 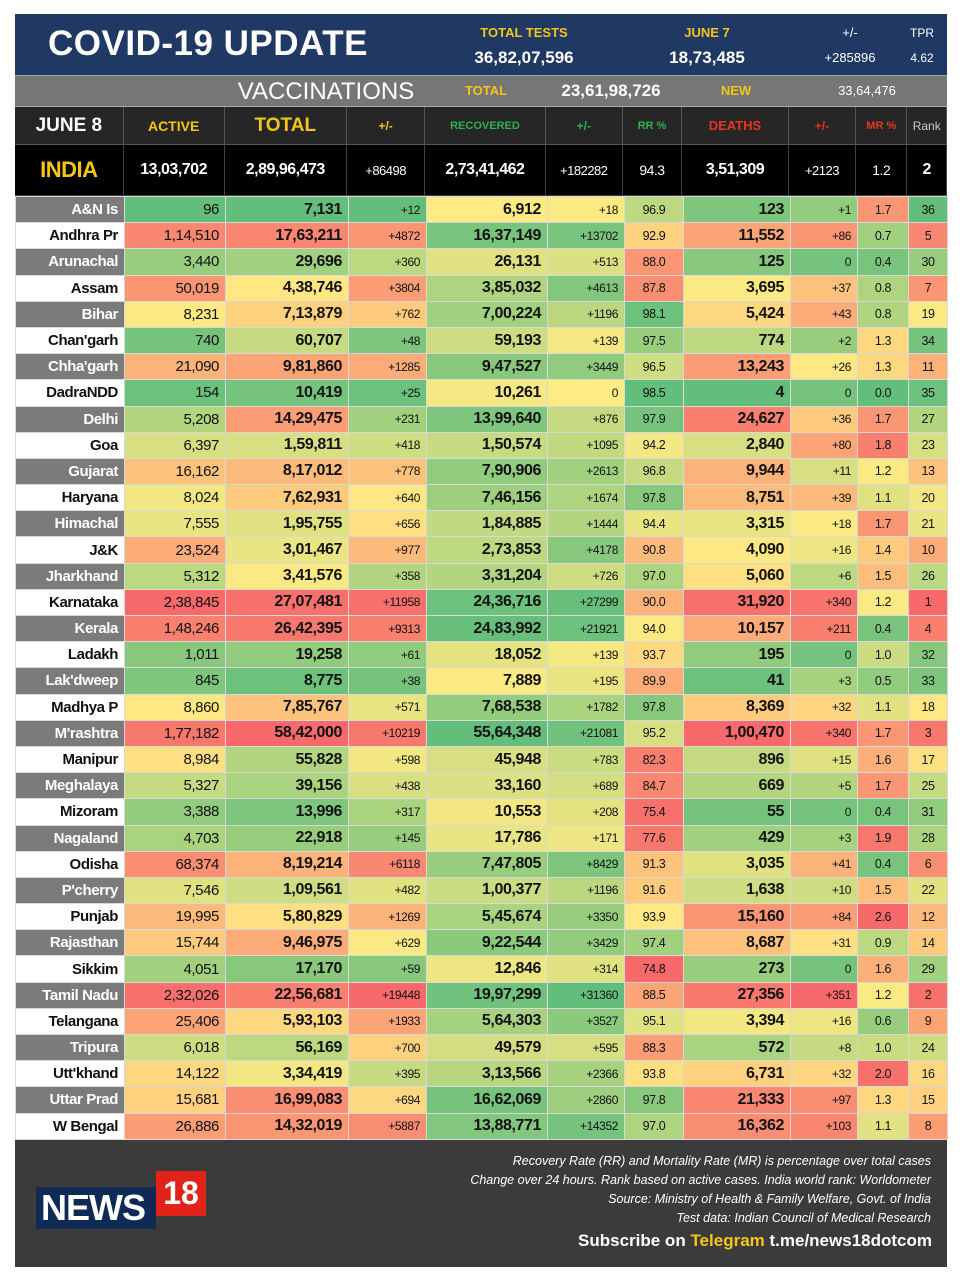 What do you see at coordinates (287, 969) in the screenshot?
I see `data-cell: 17,170` at bounding box center [287, 969].